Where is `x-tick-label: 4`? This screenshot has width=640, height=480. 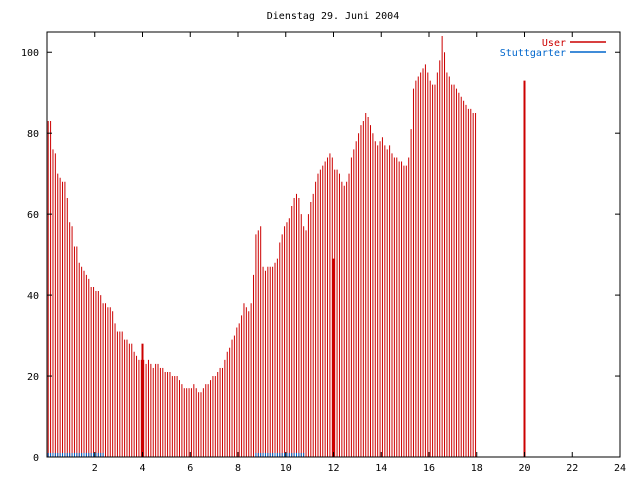
x-tick-label: 4 is located at coordinates (142, 468).